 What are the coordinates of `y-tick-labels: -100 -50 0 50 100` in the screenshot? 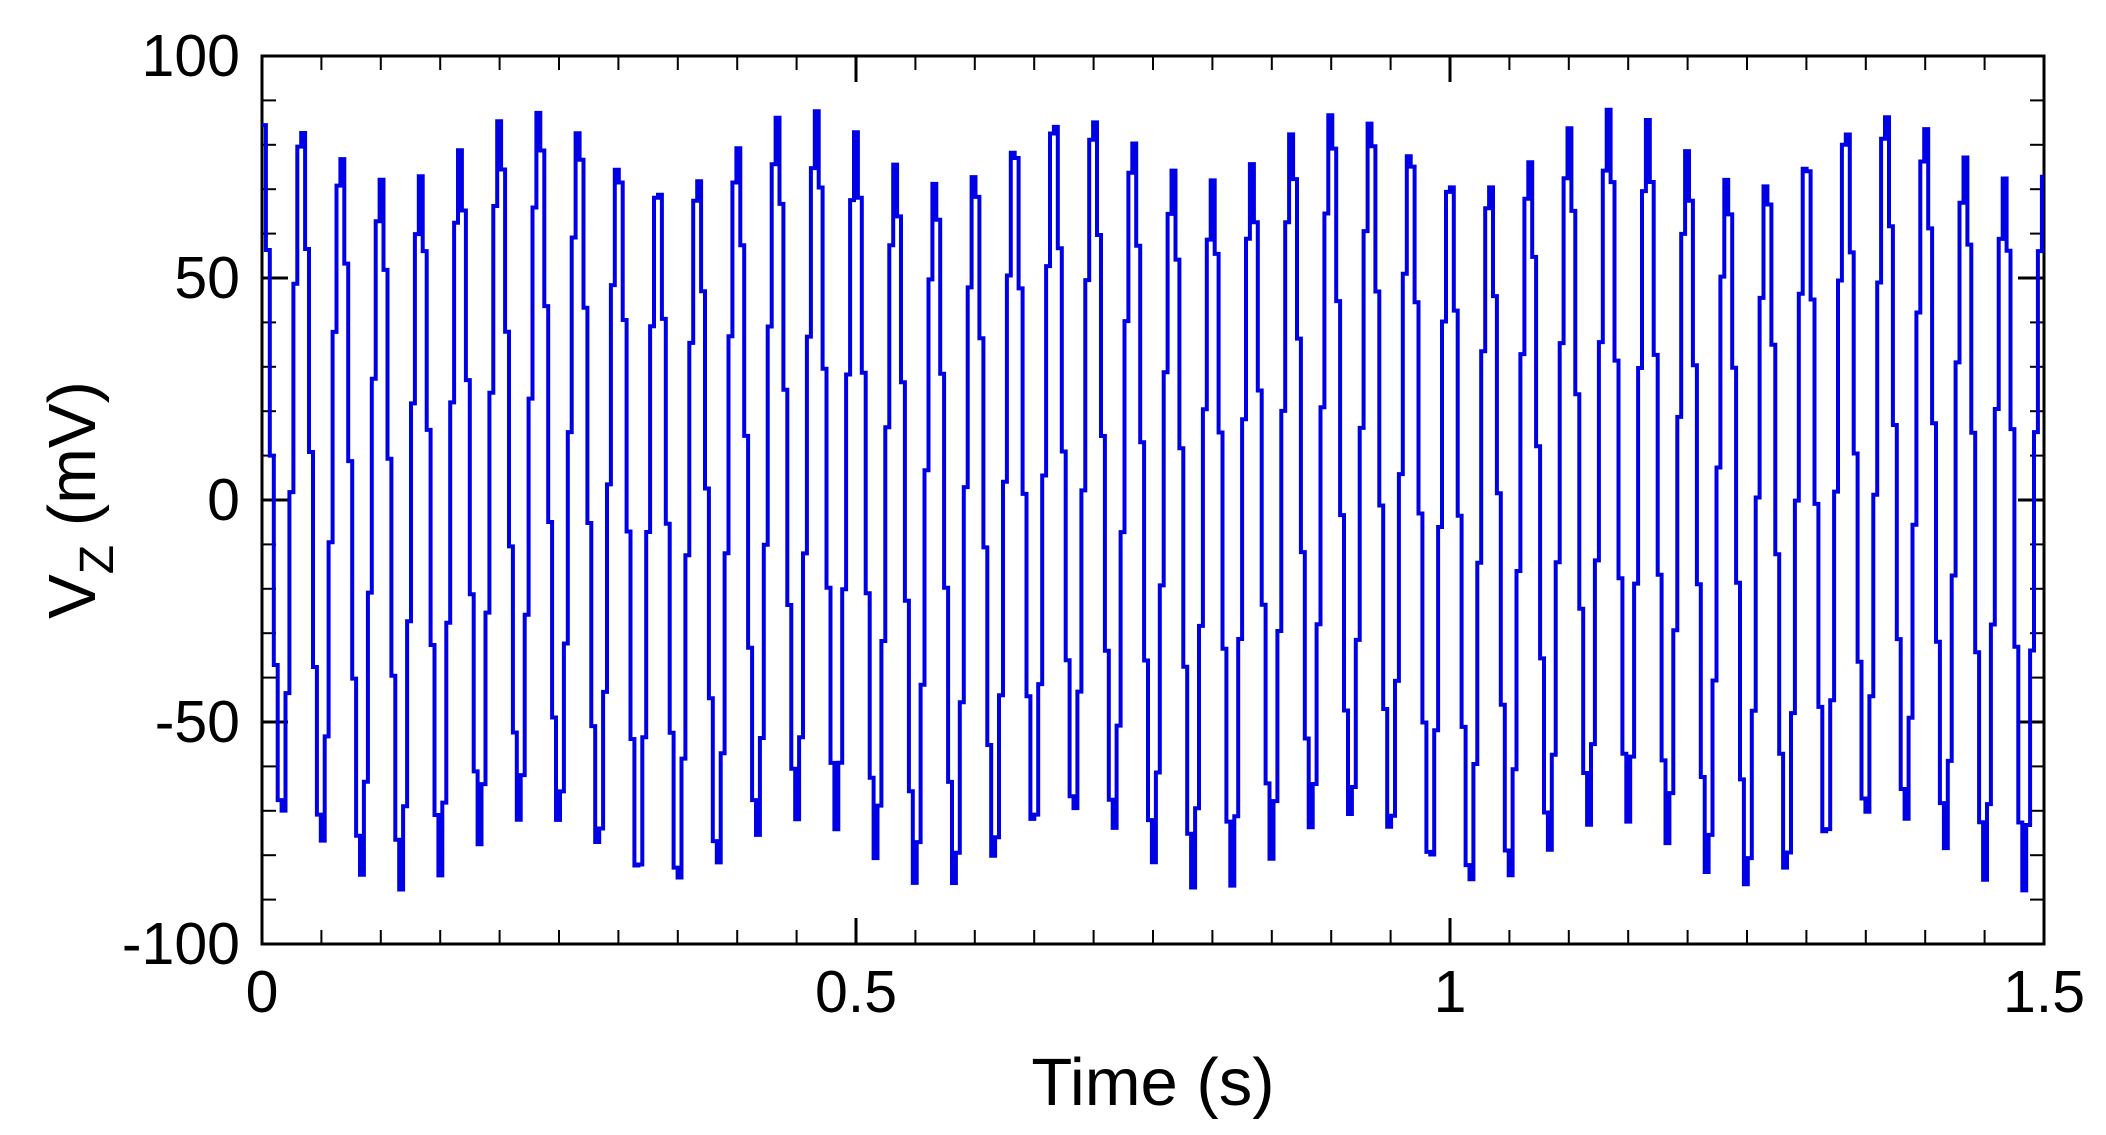 It's located at (181, 500).